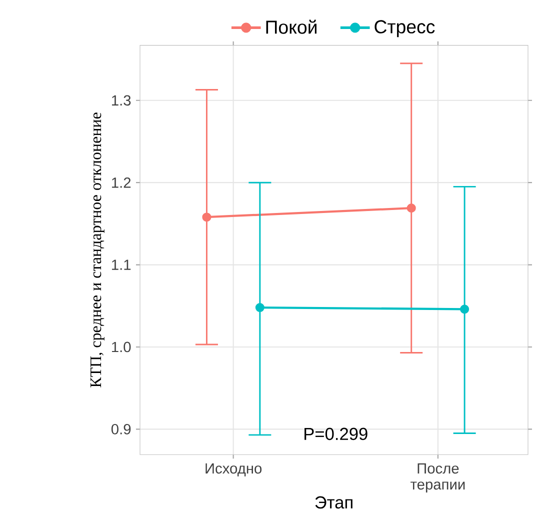  Describe the element at coordinates (336, 434) in the screenshot. I see `annotation: P=0.299` at that location.